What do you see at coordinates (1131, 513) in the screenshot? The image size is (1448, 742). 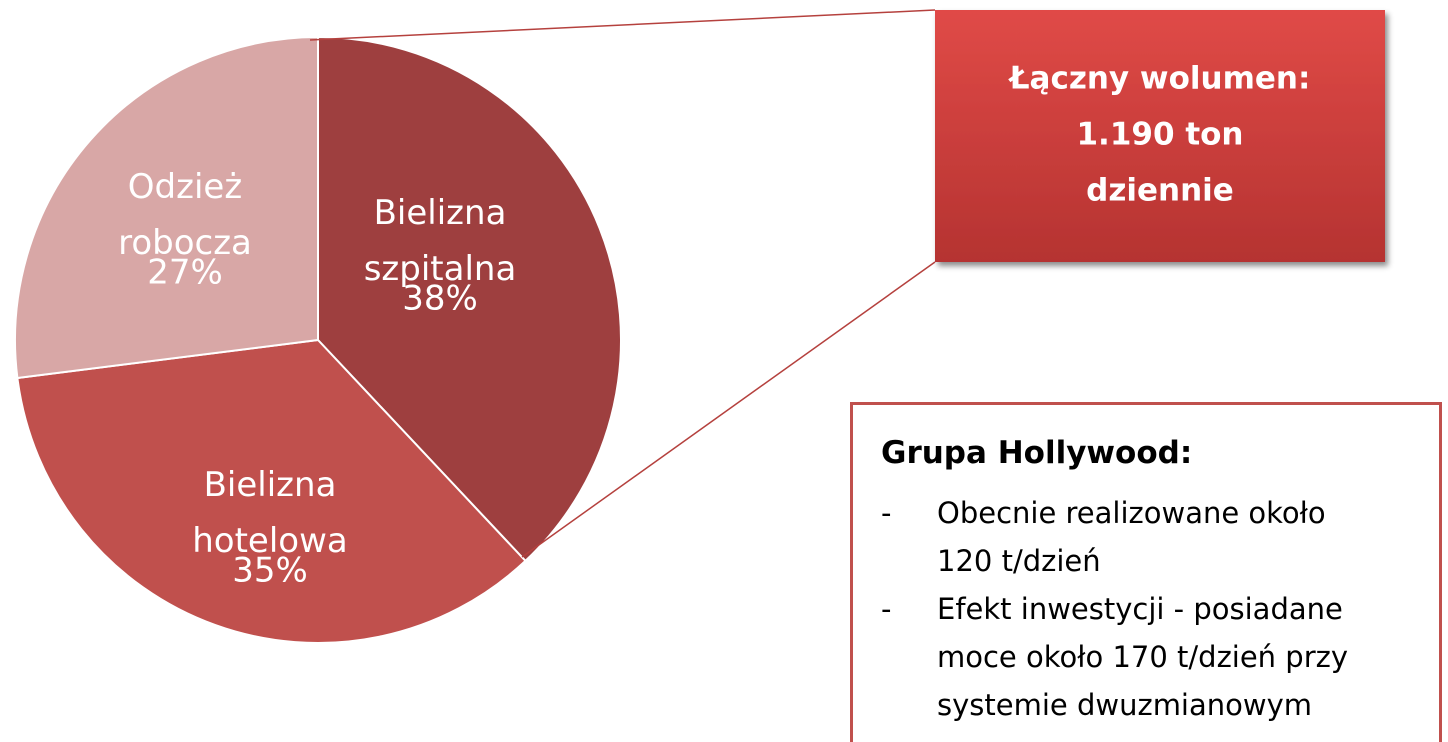 I see `bullet-text: Obecnie realizowane około` at bounding box center [1131, 513].